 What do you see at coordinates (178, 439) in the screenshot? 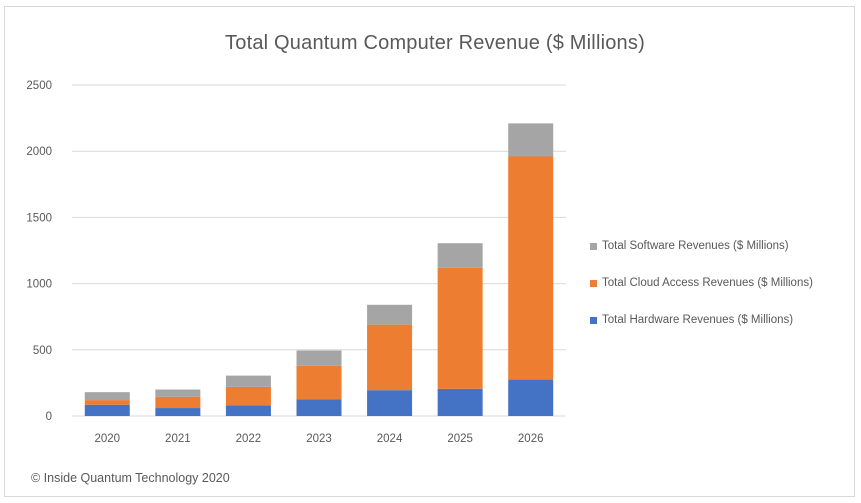
I see `x-tick-label: 2021` at bounding box center [178, 439].